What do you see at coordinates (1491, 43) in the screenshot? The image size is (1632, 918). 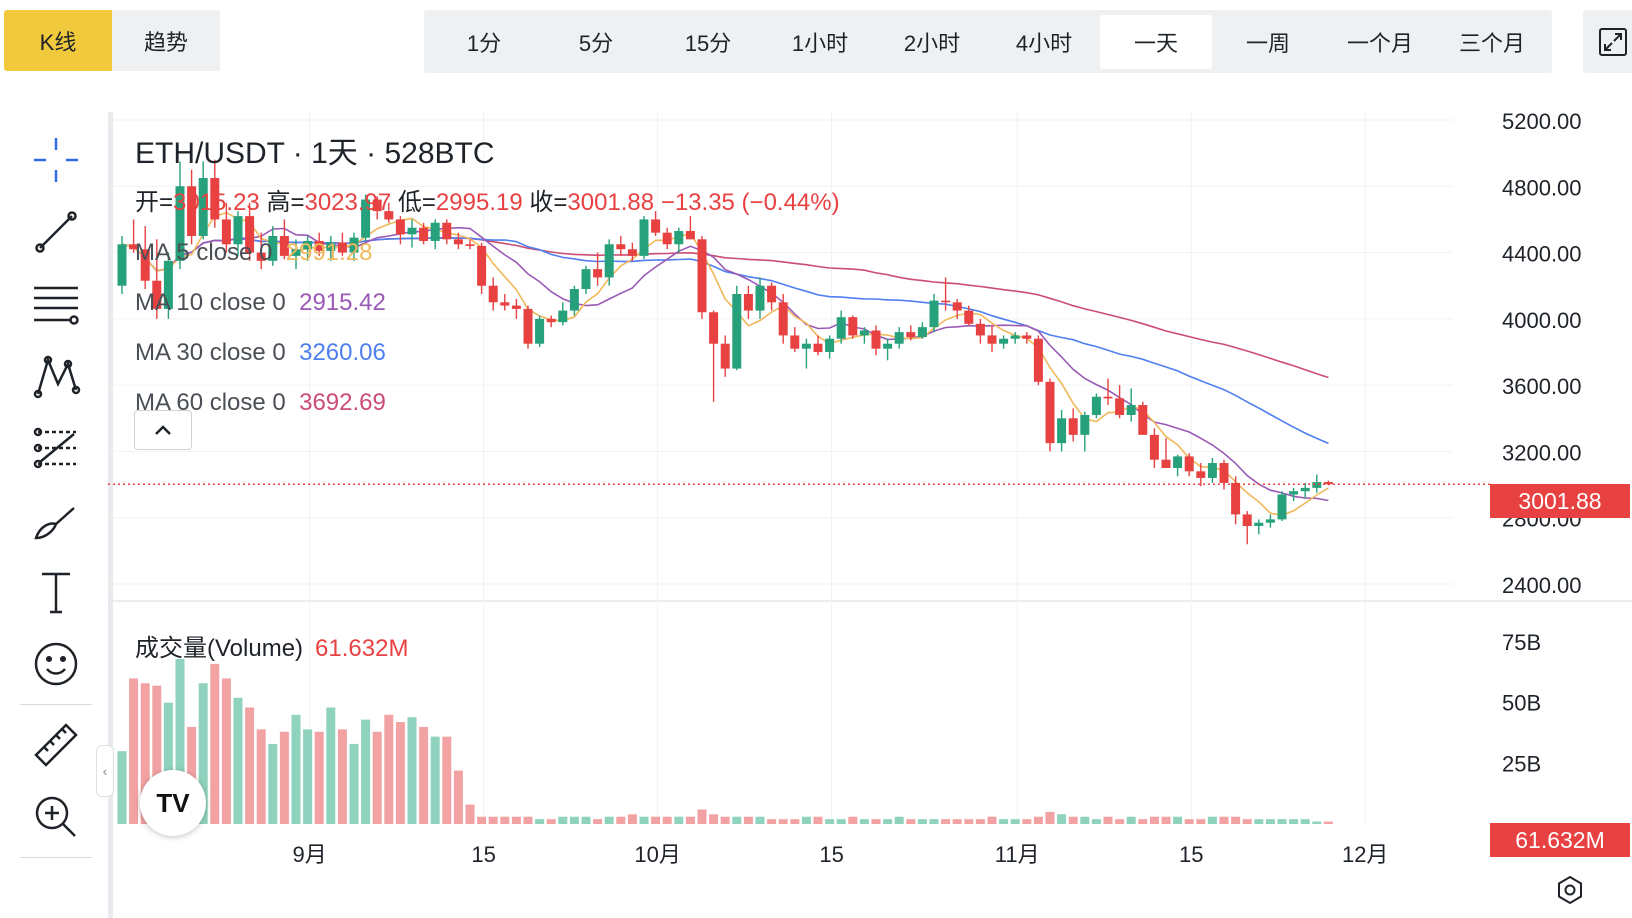 I see `interval-3mo: 三个月` at bounding box center [1491, 43].